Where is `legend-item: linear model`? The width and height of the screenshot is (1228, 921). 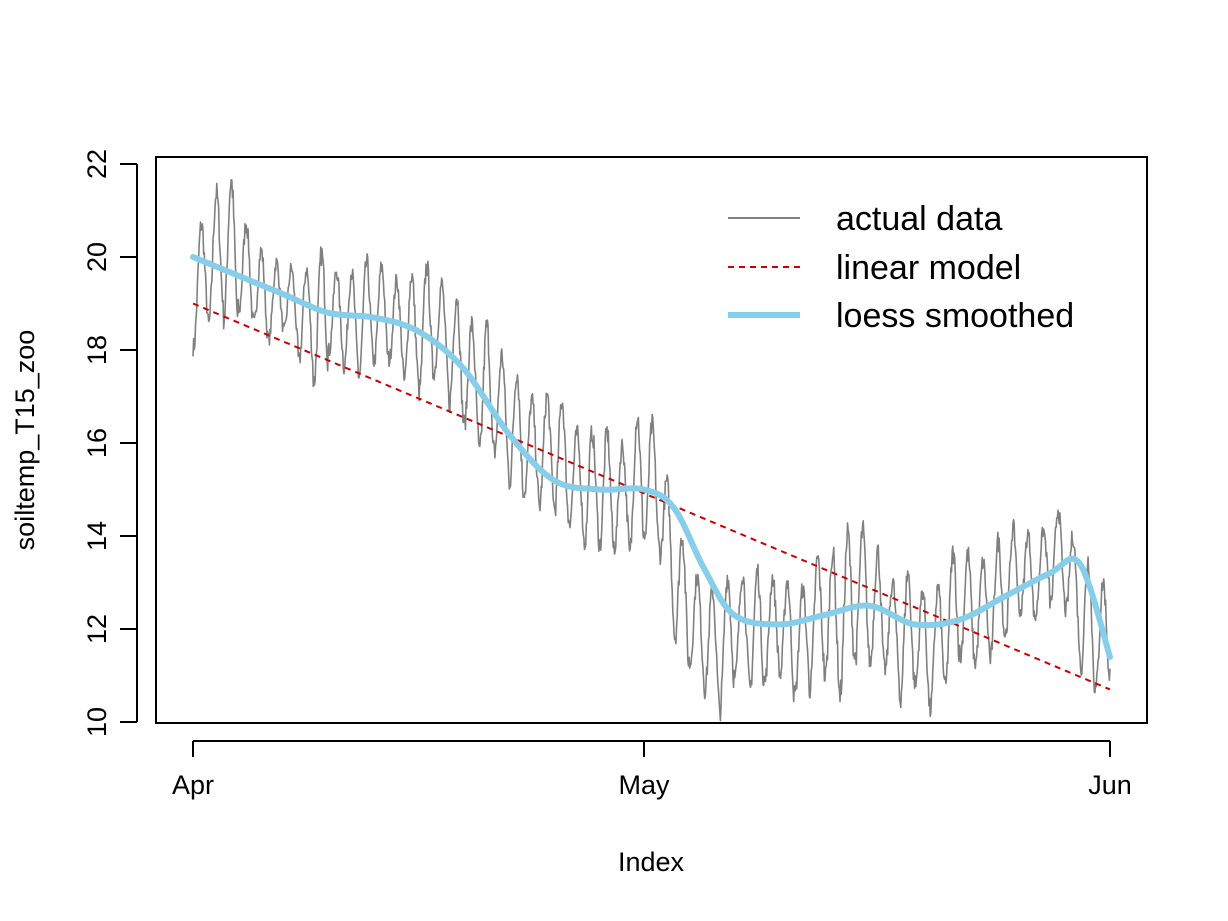
legend-item: linear model is located at coordinates (874, 268).